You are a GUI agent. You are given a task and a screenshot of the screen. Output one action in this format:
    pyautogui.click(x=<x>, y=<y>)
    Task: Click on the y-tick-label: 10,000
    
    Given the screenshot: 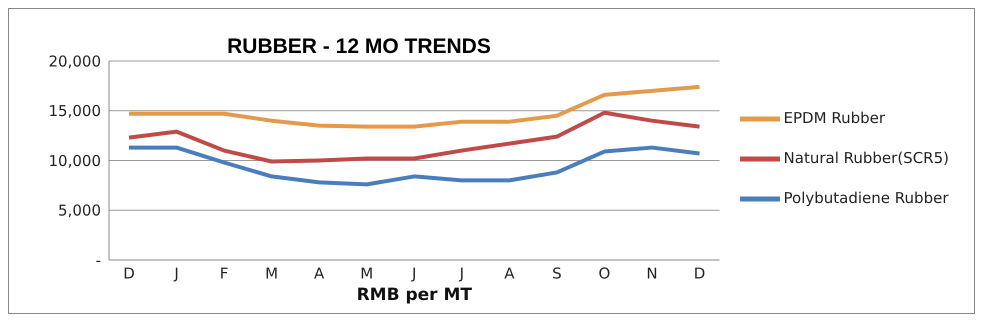 What is the action you would take?
    pyautogui.click(x=74, y=161)
    